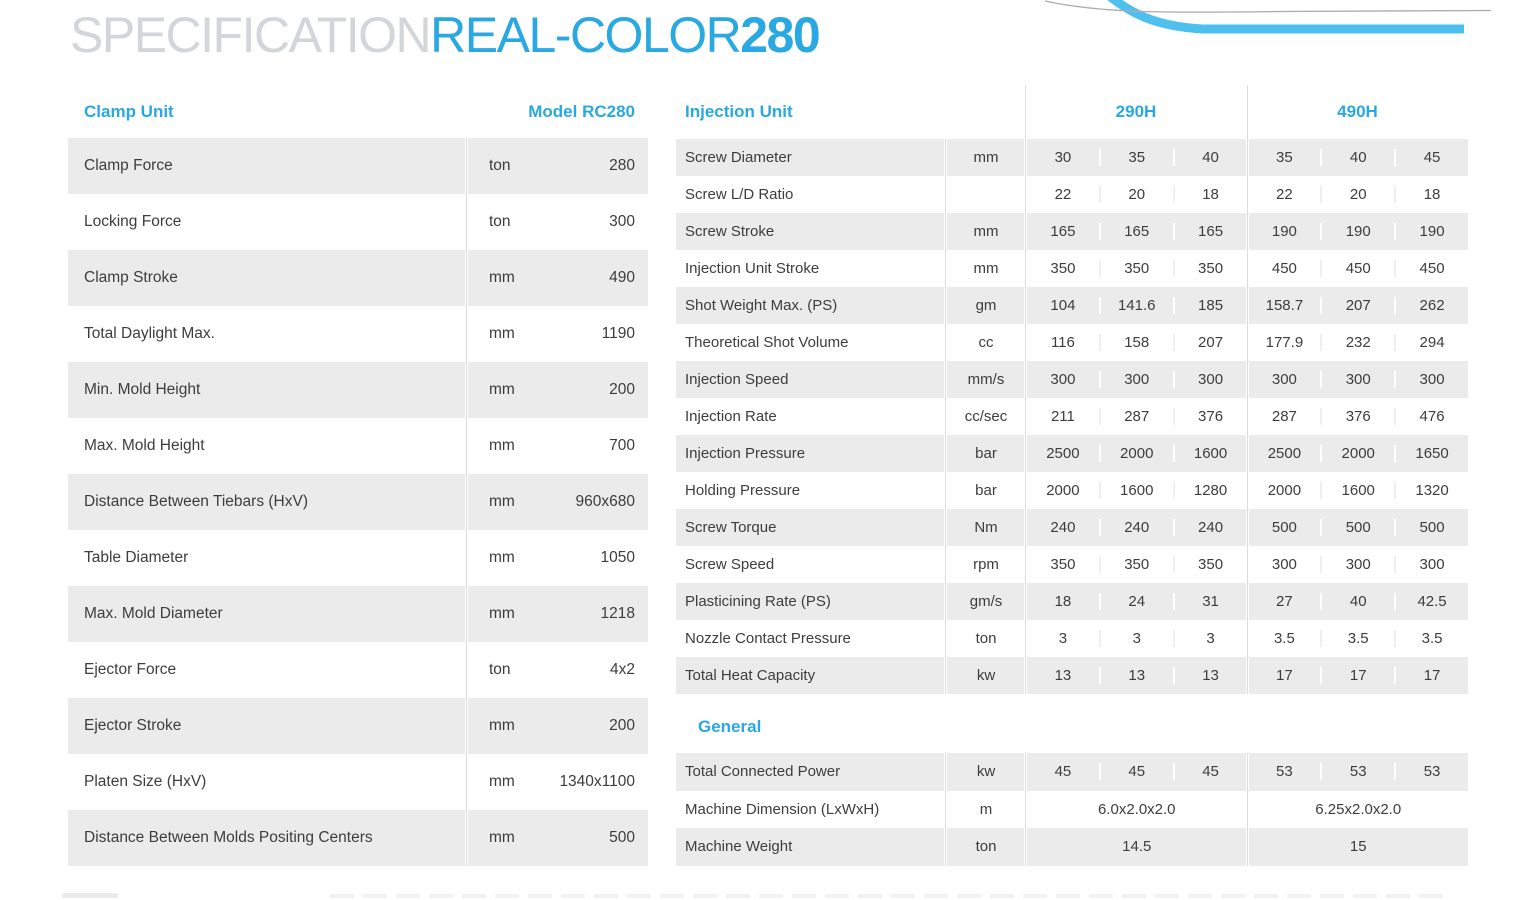  What do you see at coordinates (1135, 772) in the screenshot?
I see `spec-value: 45` at bounding box center [1135, 772].